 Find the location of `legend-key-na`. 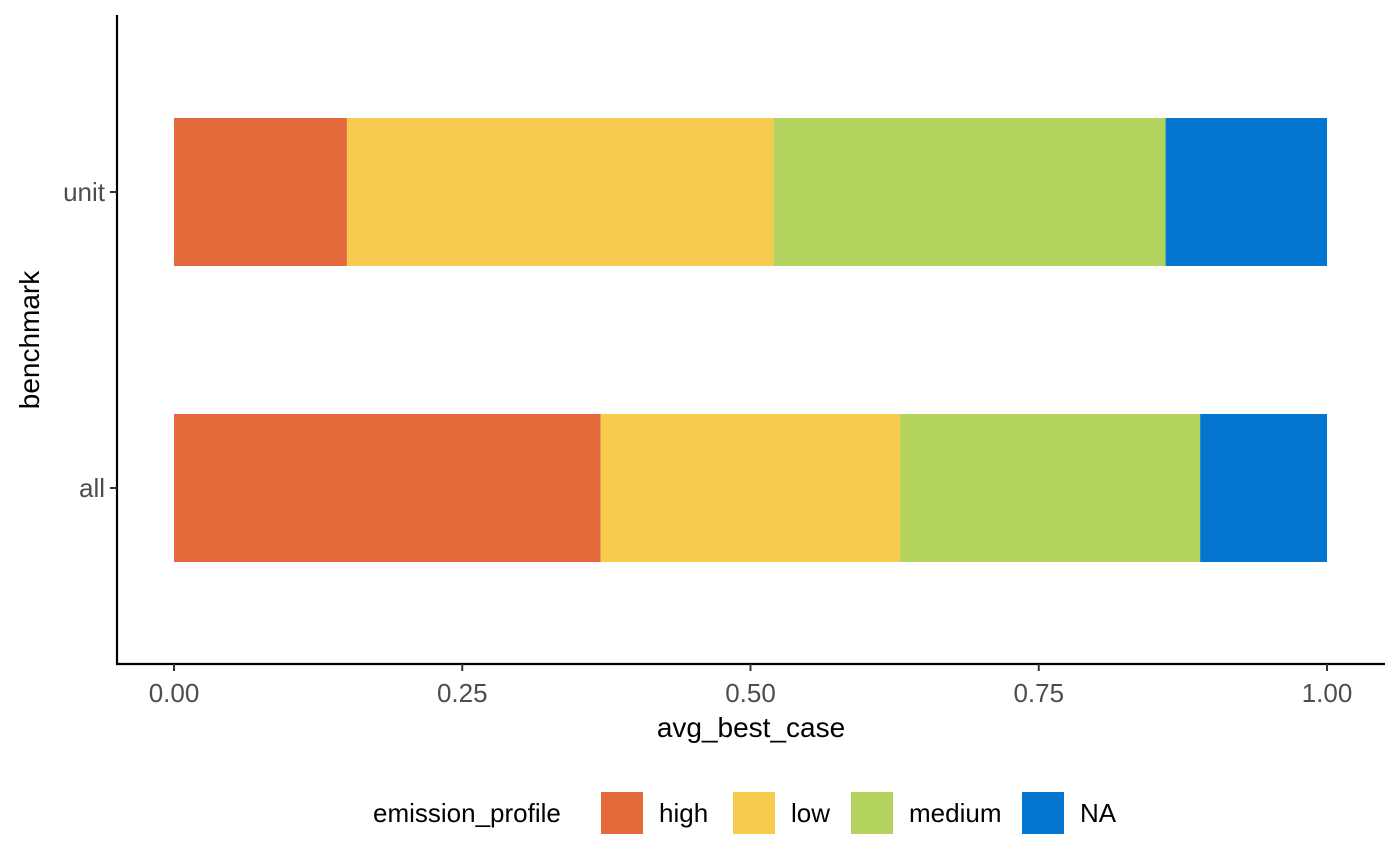

legend-key-na is located at coordinates (1043, 813).